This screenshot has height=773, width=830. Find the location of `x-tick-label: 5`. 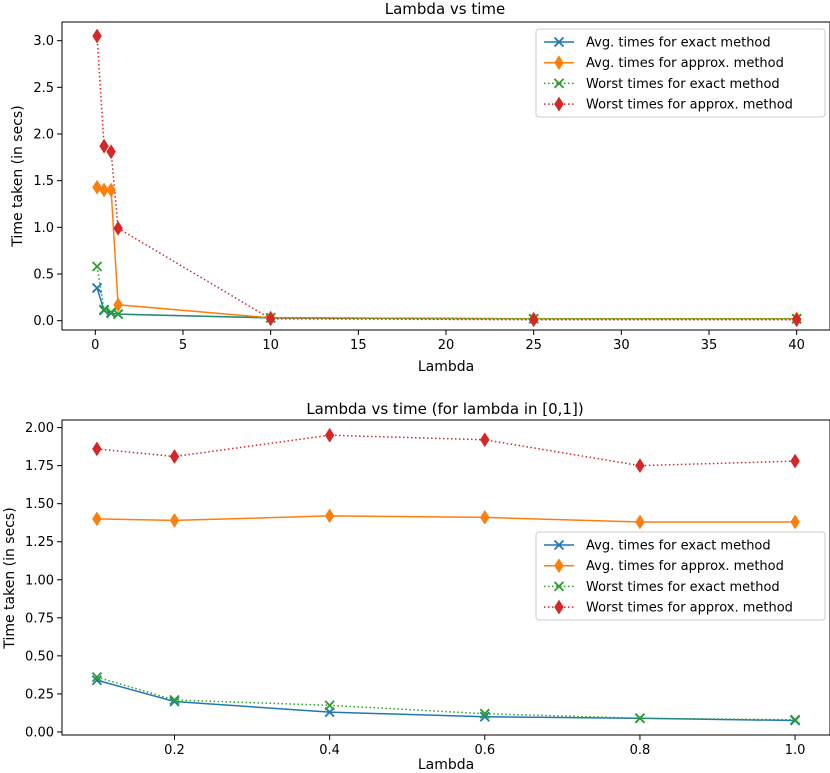

x-tick-label: 5 is located at coordinates (183, 345).